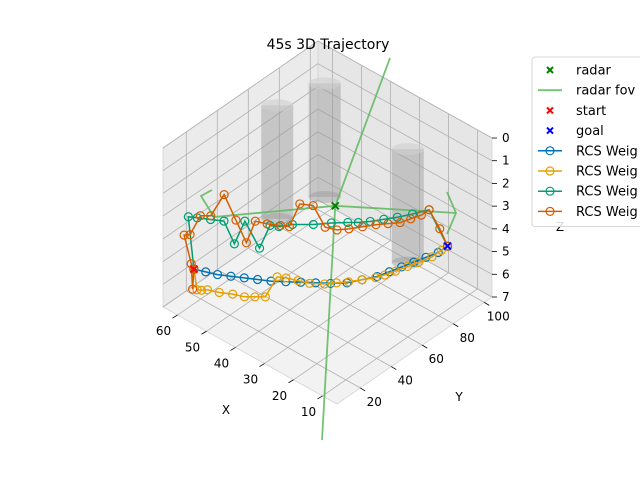 The width and height of the screenshot is (640, 480). Describe the element at coordinates (506, 183) in the screenshot. I see `z-tick-label: 2` at that location.